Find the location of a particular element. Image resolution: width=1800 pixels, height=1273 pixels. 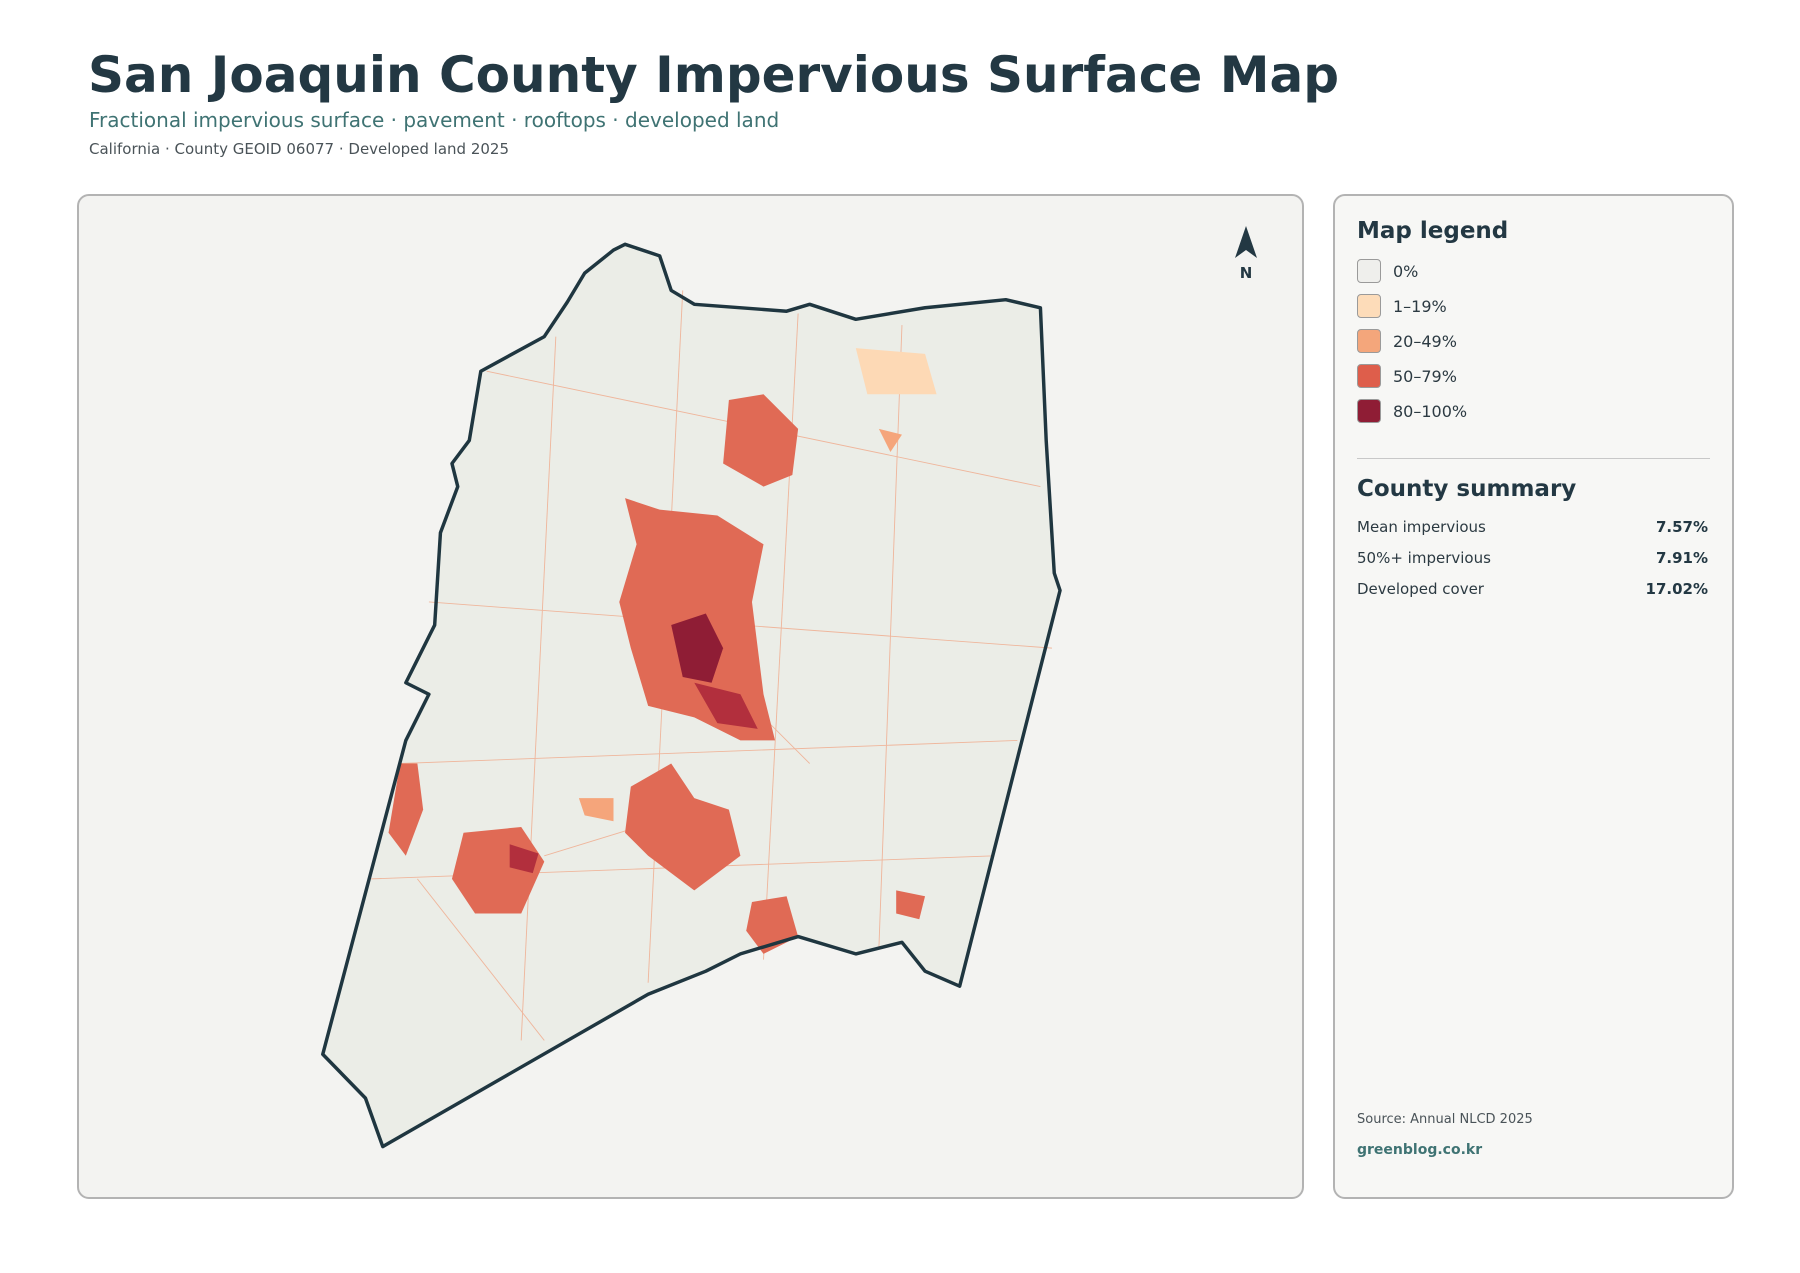

legend-item: 80–100% is located at coordinates (1412, 411).